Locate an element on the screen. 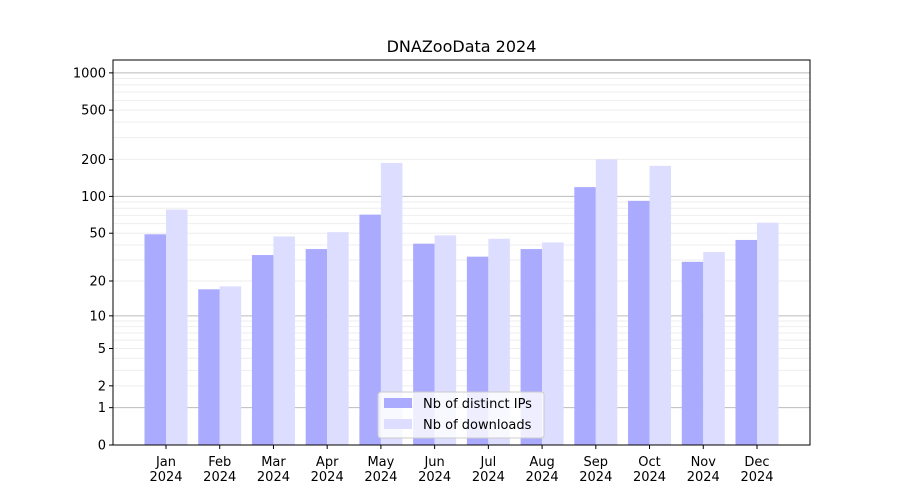 The width and height of the screenshot is (900, 504). x-tick-label: Mar is located at coordinates (273, 462).